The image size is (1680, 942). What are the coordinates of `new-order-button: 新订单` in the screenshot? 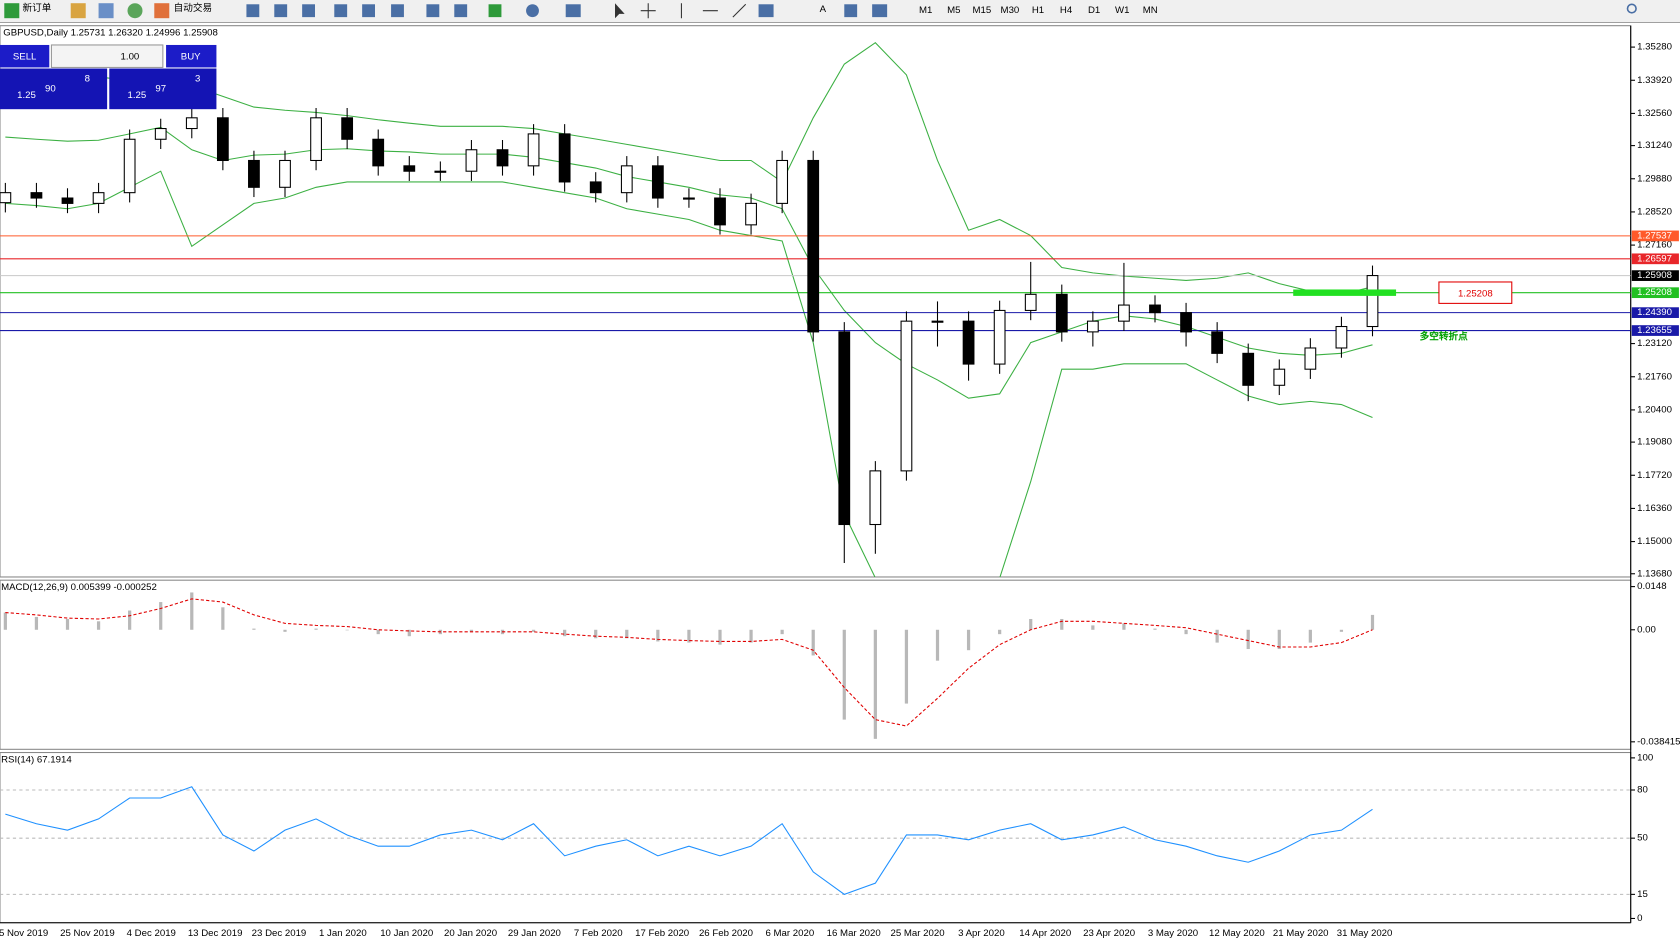 It's located at (37, 8).